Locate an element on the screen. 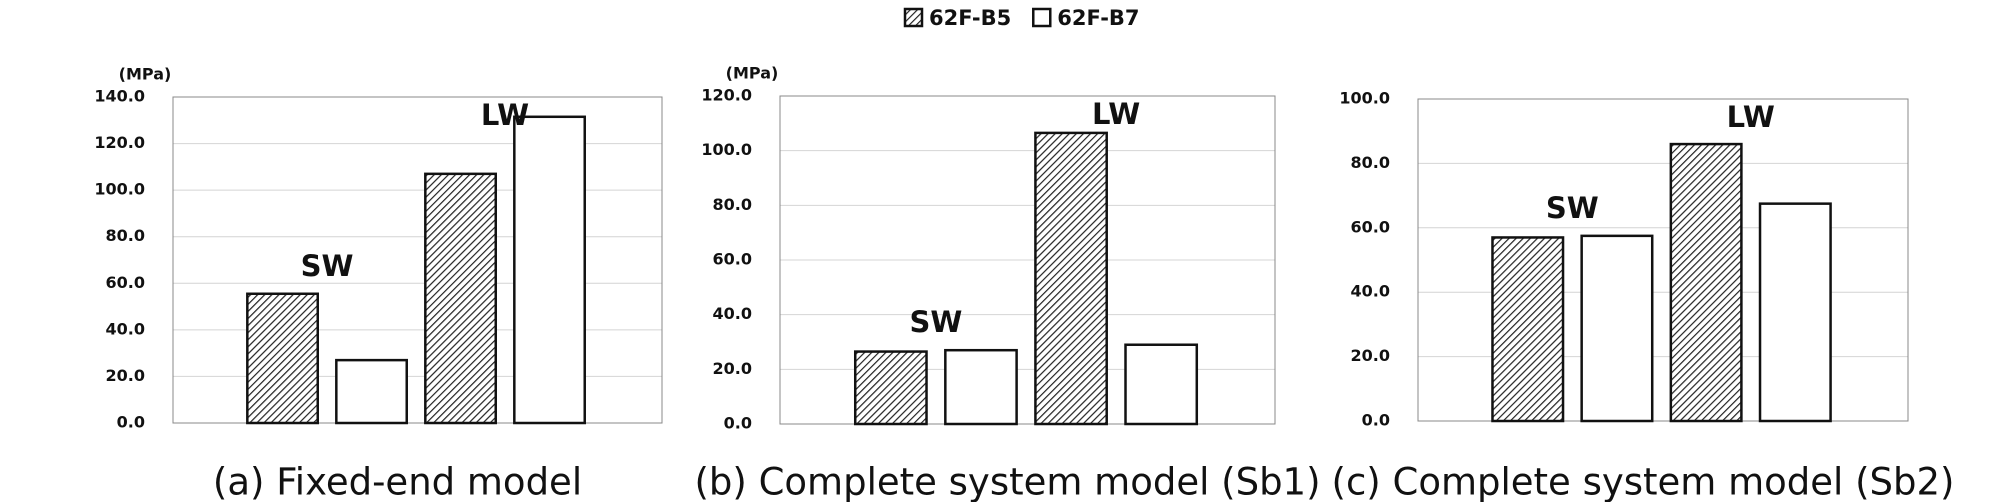  chart-title: (a) Fixed-end model is located at coordinates (397, 481).